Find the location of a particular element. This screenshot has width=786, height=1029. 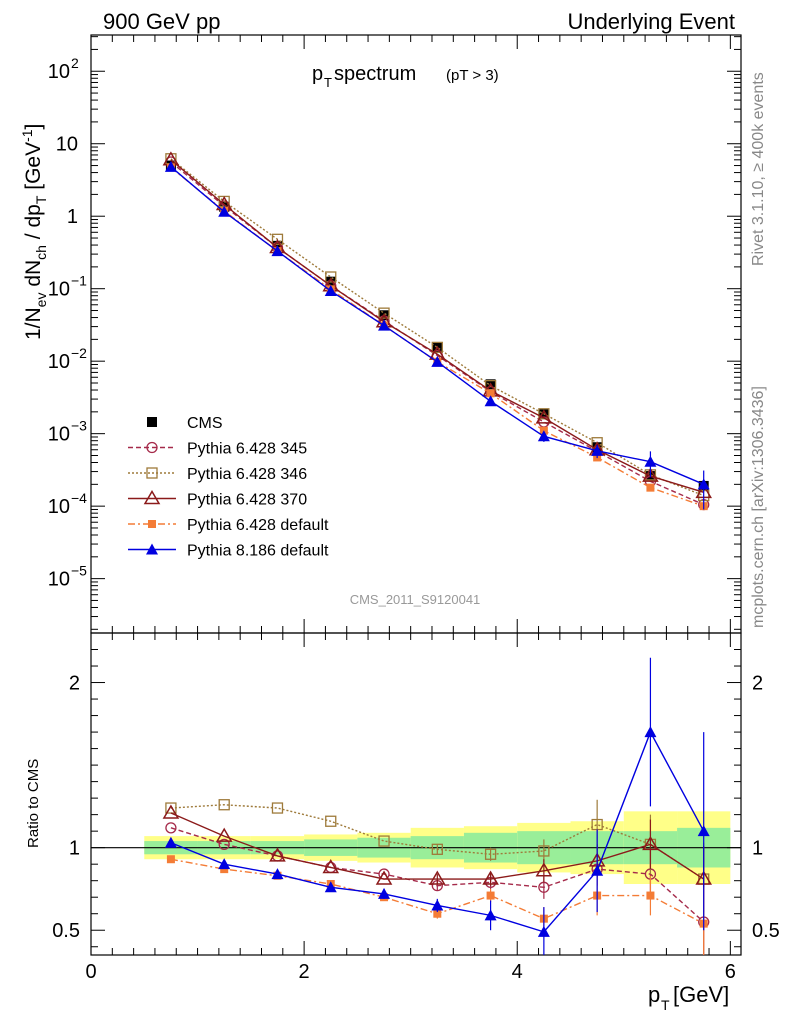

svg-text: p is located at coordinates (317, 74).